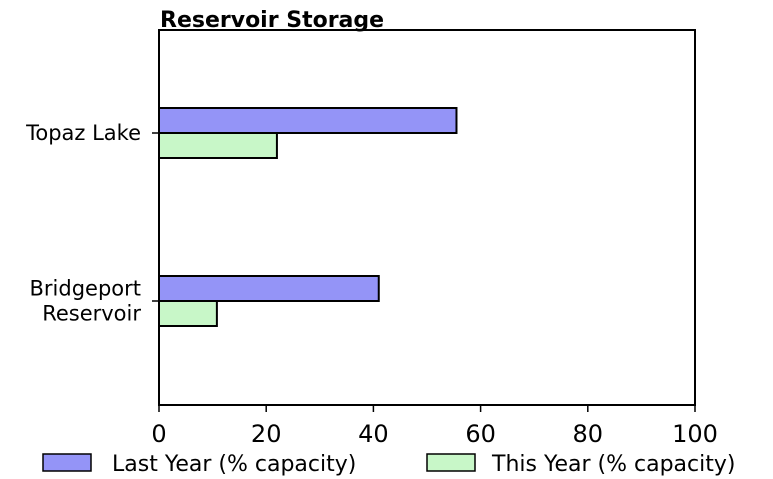  What do you see at coordinates (308, 120) in the screenshot?
I see `bar-last-year-topaz-lake` at bounding box center [308, 120].